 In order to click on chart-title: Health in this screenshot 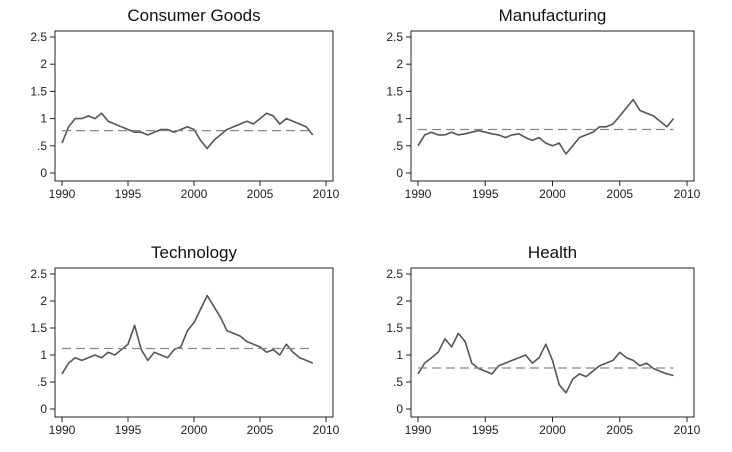, I will do `click(552, 252)`.